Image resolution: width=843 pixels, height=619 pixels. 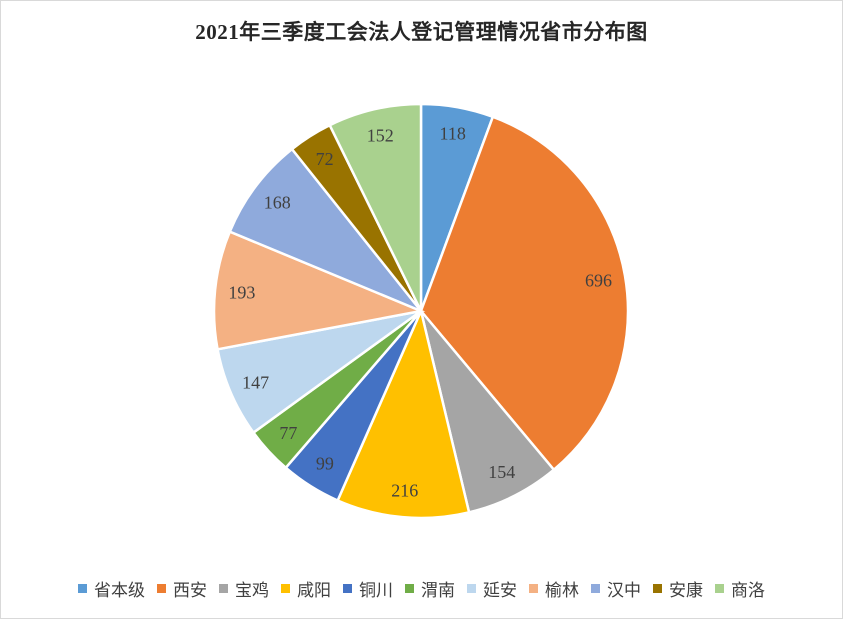 I want to click on legend-item-3: 宝鸡, so click(x=244, y=588).